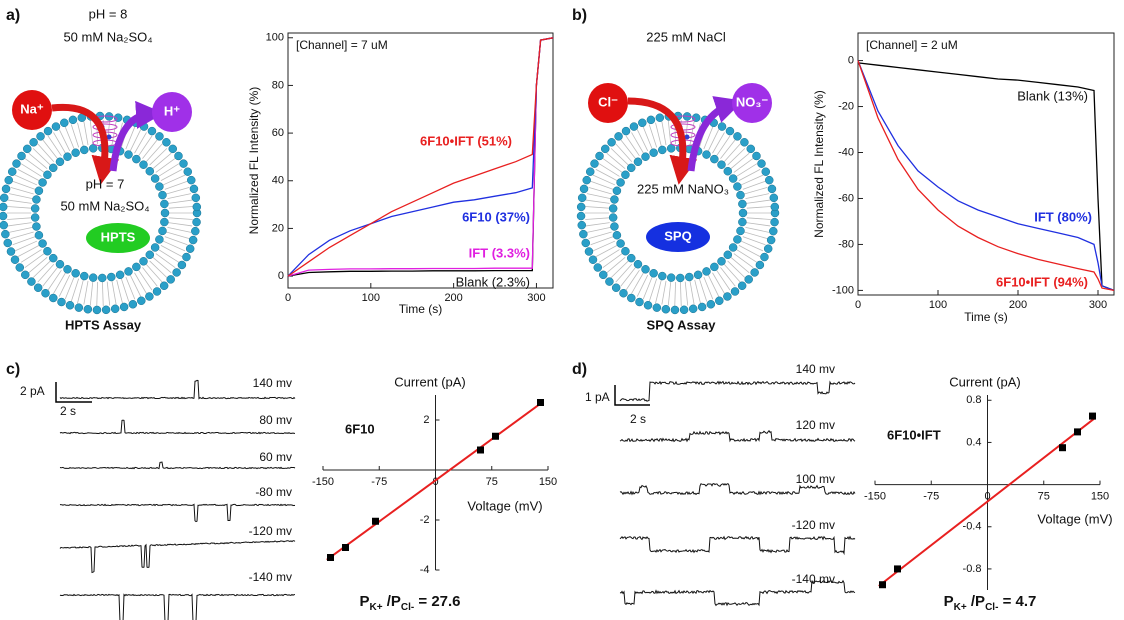 The image size is (1124, 620). What do you see at coordinates (492, 482) in the screenshot?
I see `x-tick-label: 75` at bounding box center [492, 482].